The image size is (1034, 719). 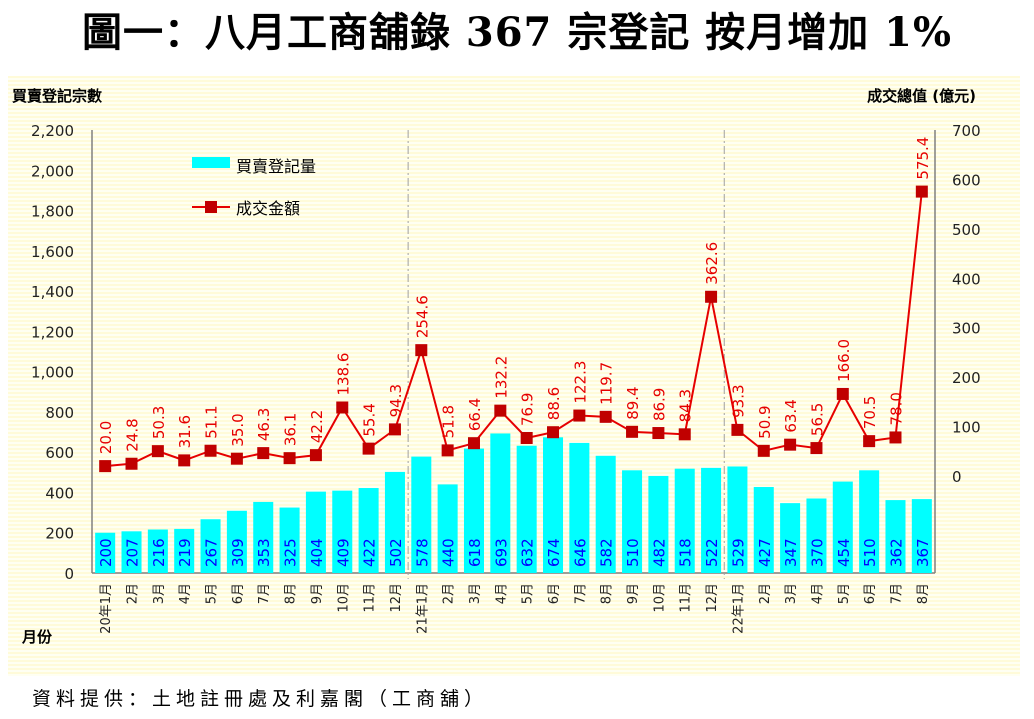 What do you see at coordinates (633, 402) in the screenshot?
I see `line-value-label: 89.4` at bounding box center [633, 402].